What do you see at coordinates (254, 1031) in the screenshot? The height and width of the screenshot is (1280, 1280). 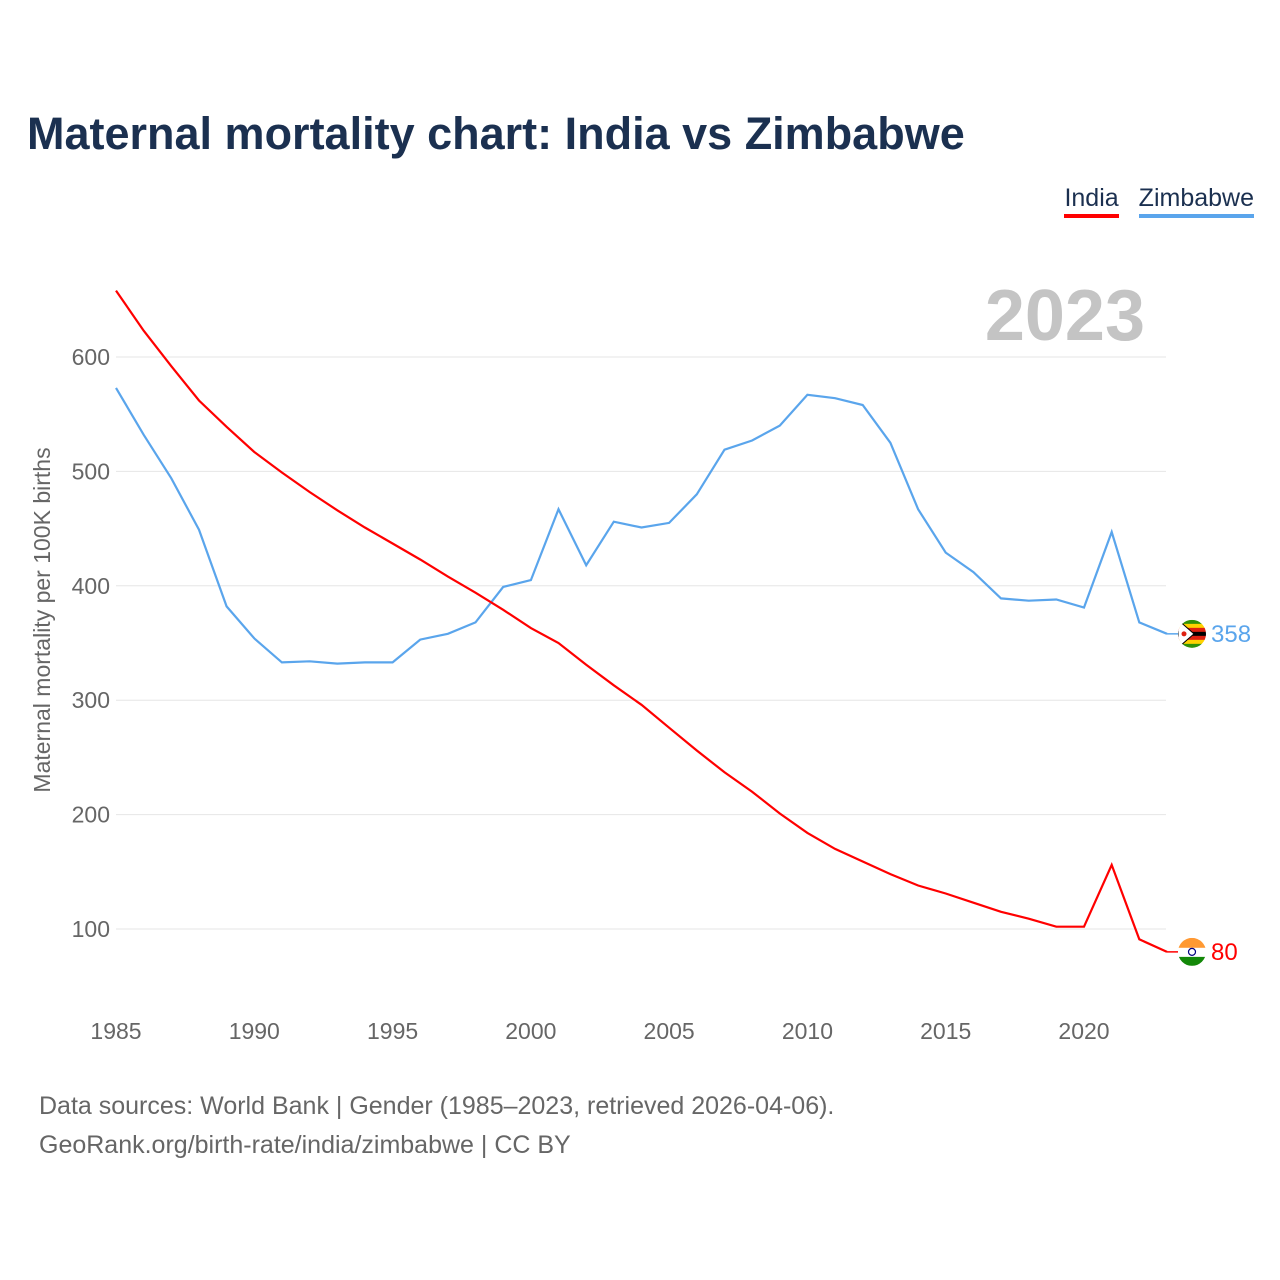 I see `x-tick-label: 1990` at bounding box center [254, 1031].